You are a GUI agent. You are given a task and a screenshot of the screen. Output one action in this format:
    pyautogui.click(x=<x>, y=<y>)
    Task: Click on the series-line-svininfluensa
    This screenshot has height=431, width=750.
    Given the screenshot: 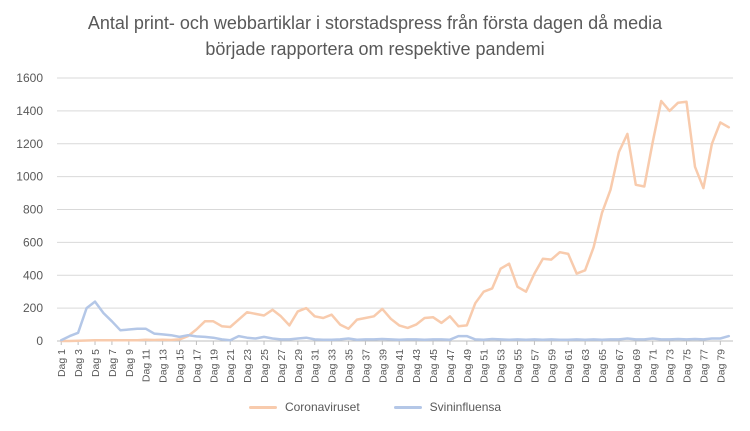 What is the action you would take?
    pyautogui.click(x=395, y=321)
    